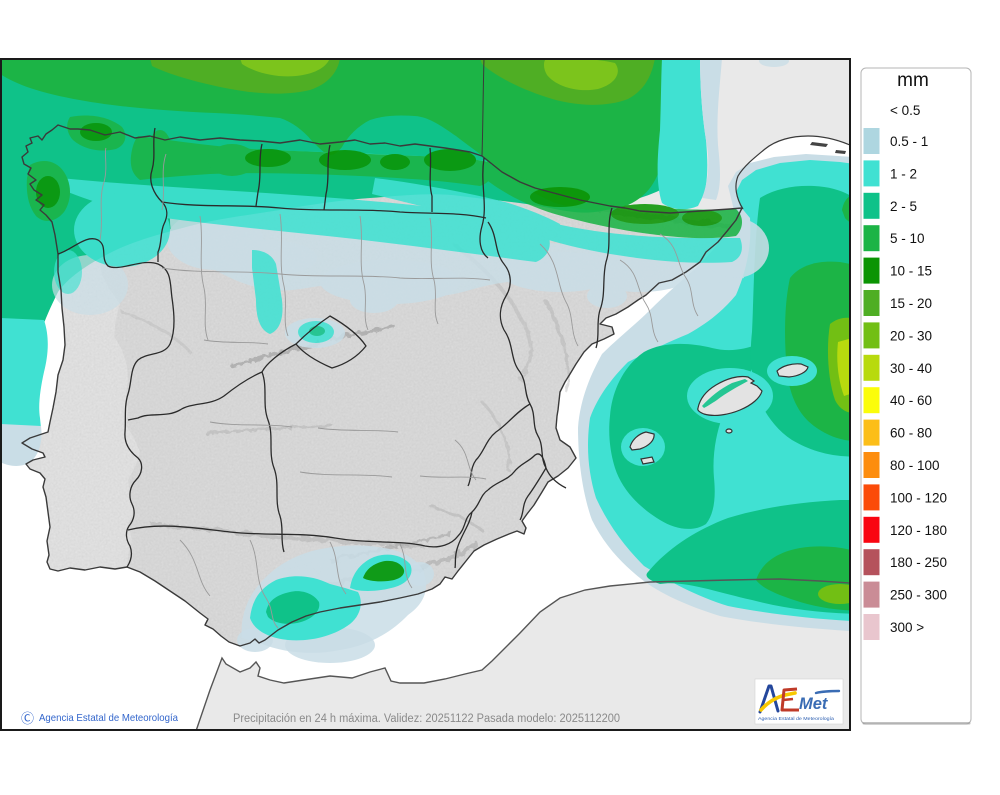 This screenshot has width=1000, height=795. I want to click on svg-text: 180 - 250, so click(918, 562).